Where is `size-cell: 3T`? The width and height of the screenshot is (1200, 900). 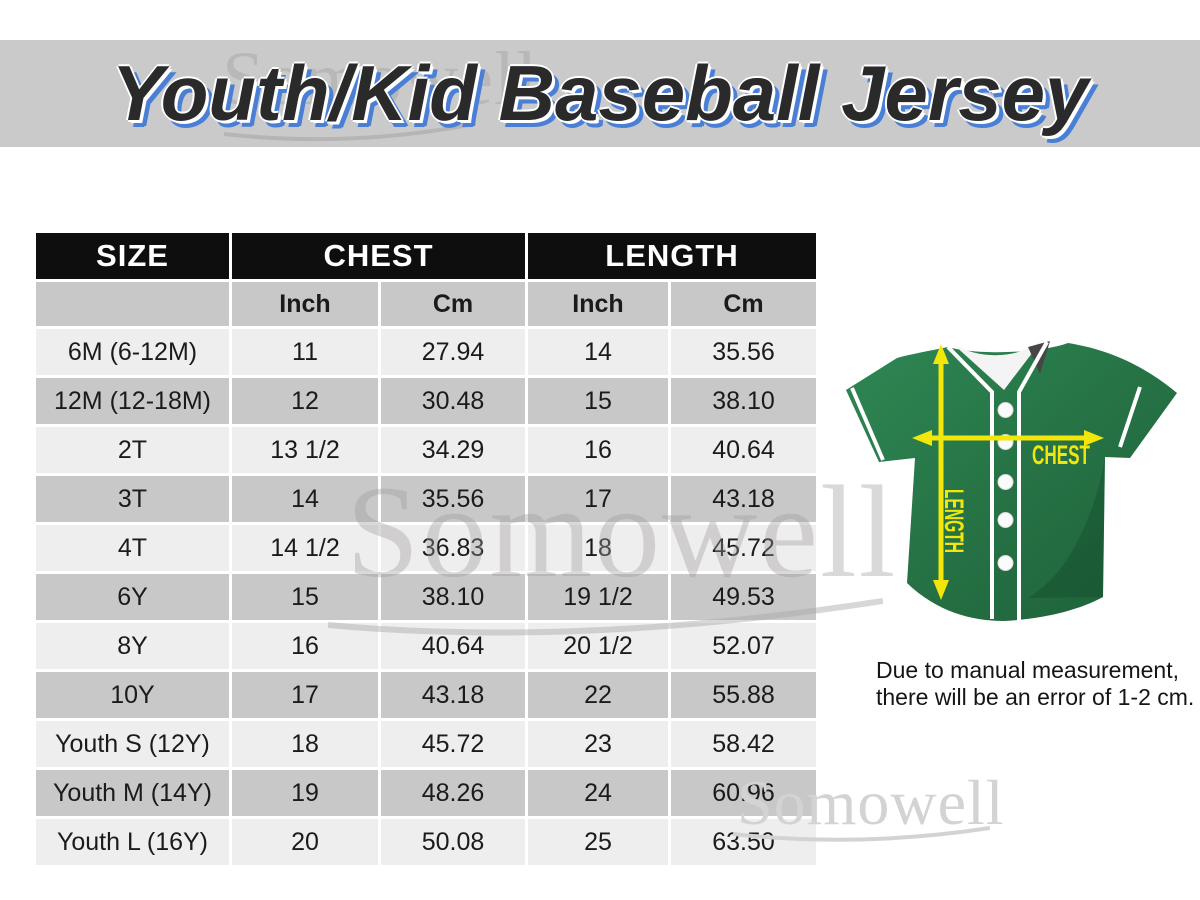 size-cell: 3T is located at coordinates (132, 499).